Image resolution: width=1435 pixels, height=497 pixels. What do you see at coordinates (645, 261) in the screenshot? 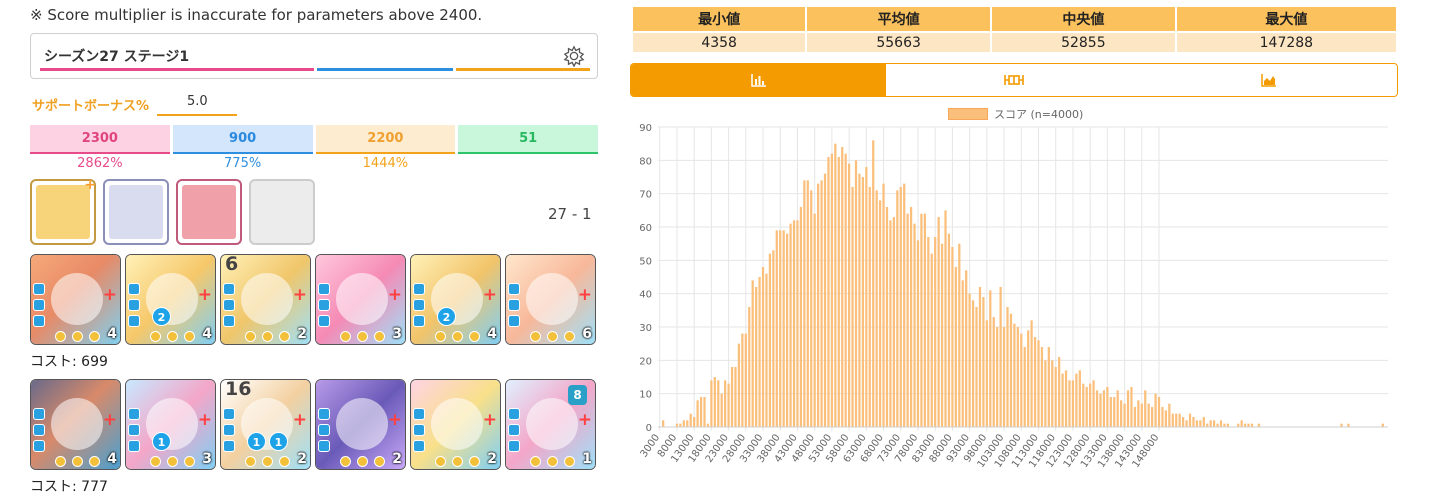
I see `y-tick-label: 50` at bounding box center [645, 261].